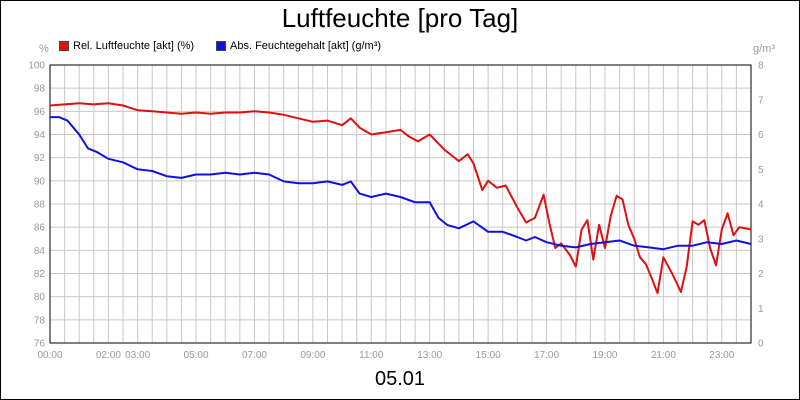  I want to click on x-tick-label: 21:00, so click(663, 355).